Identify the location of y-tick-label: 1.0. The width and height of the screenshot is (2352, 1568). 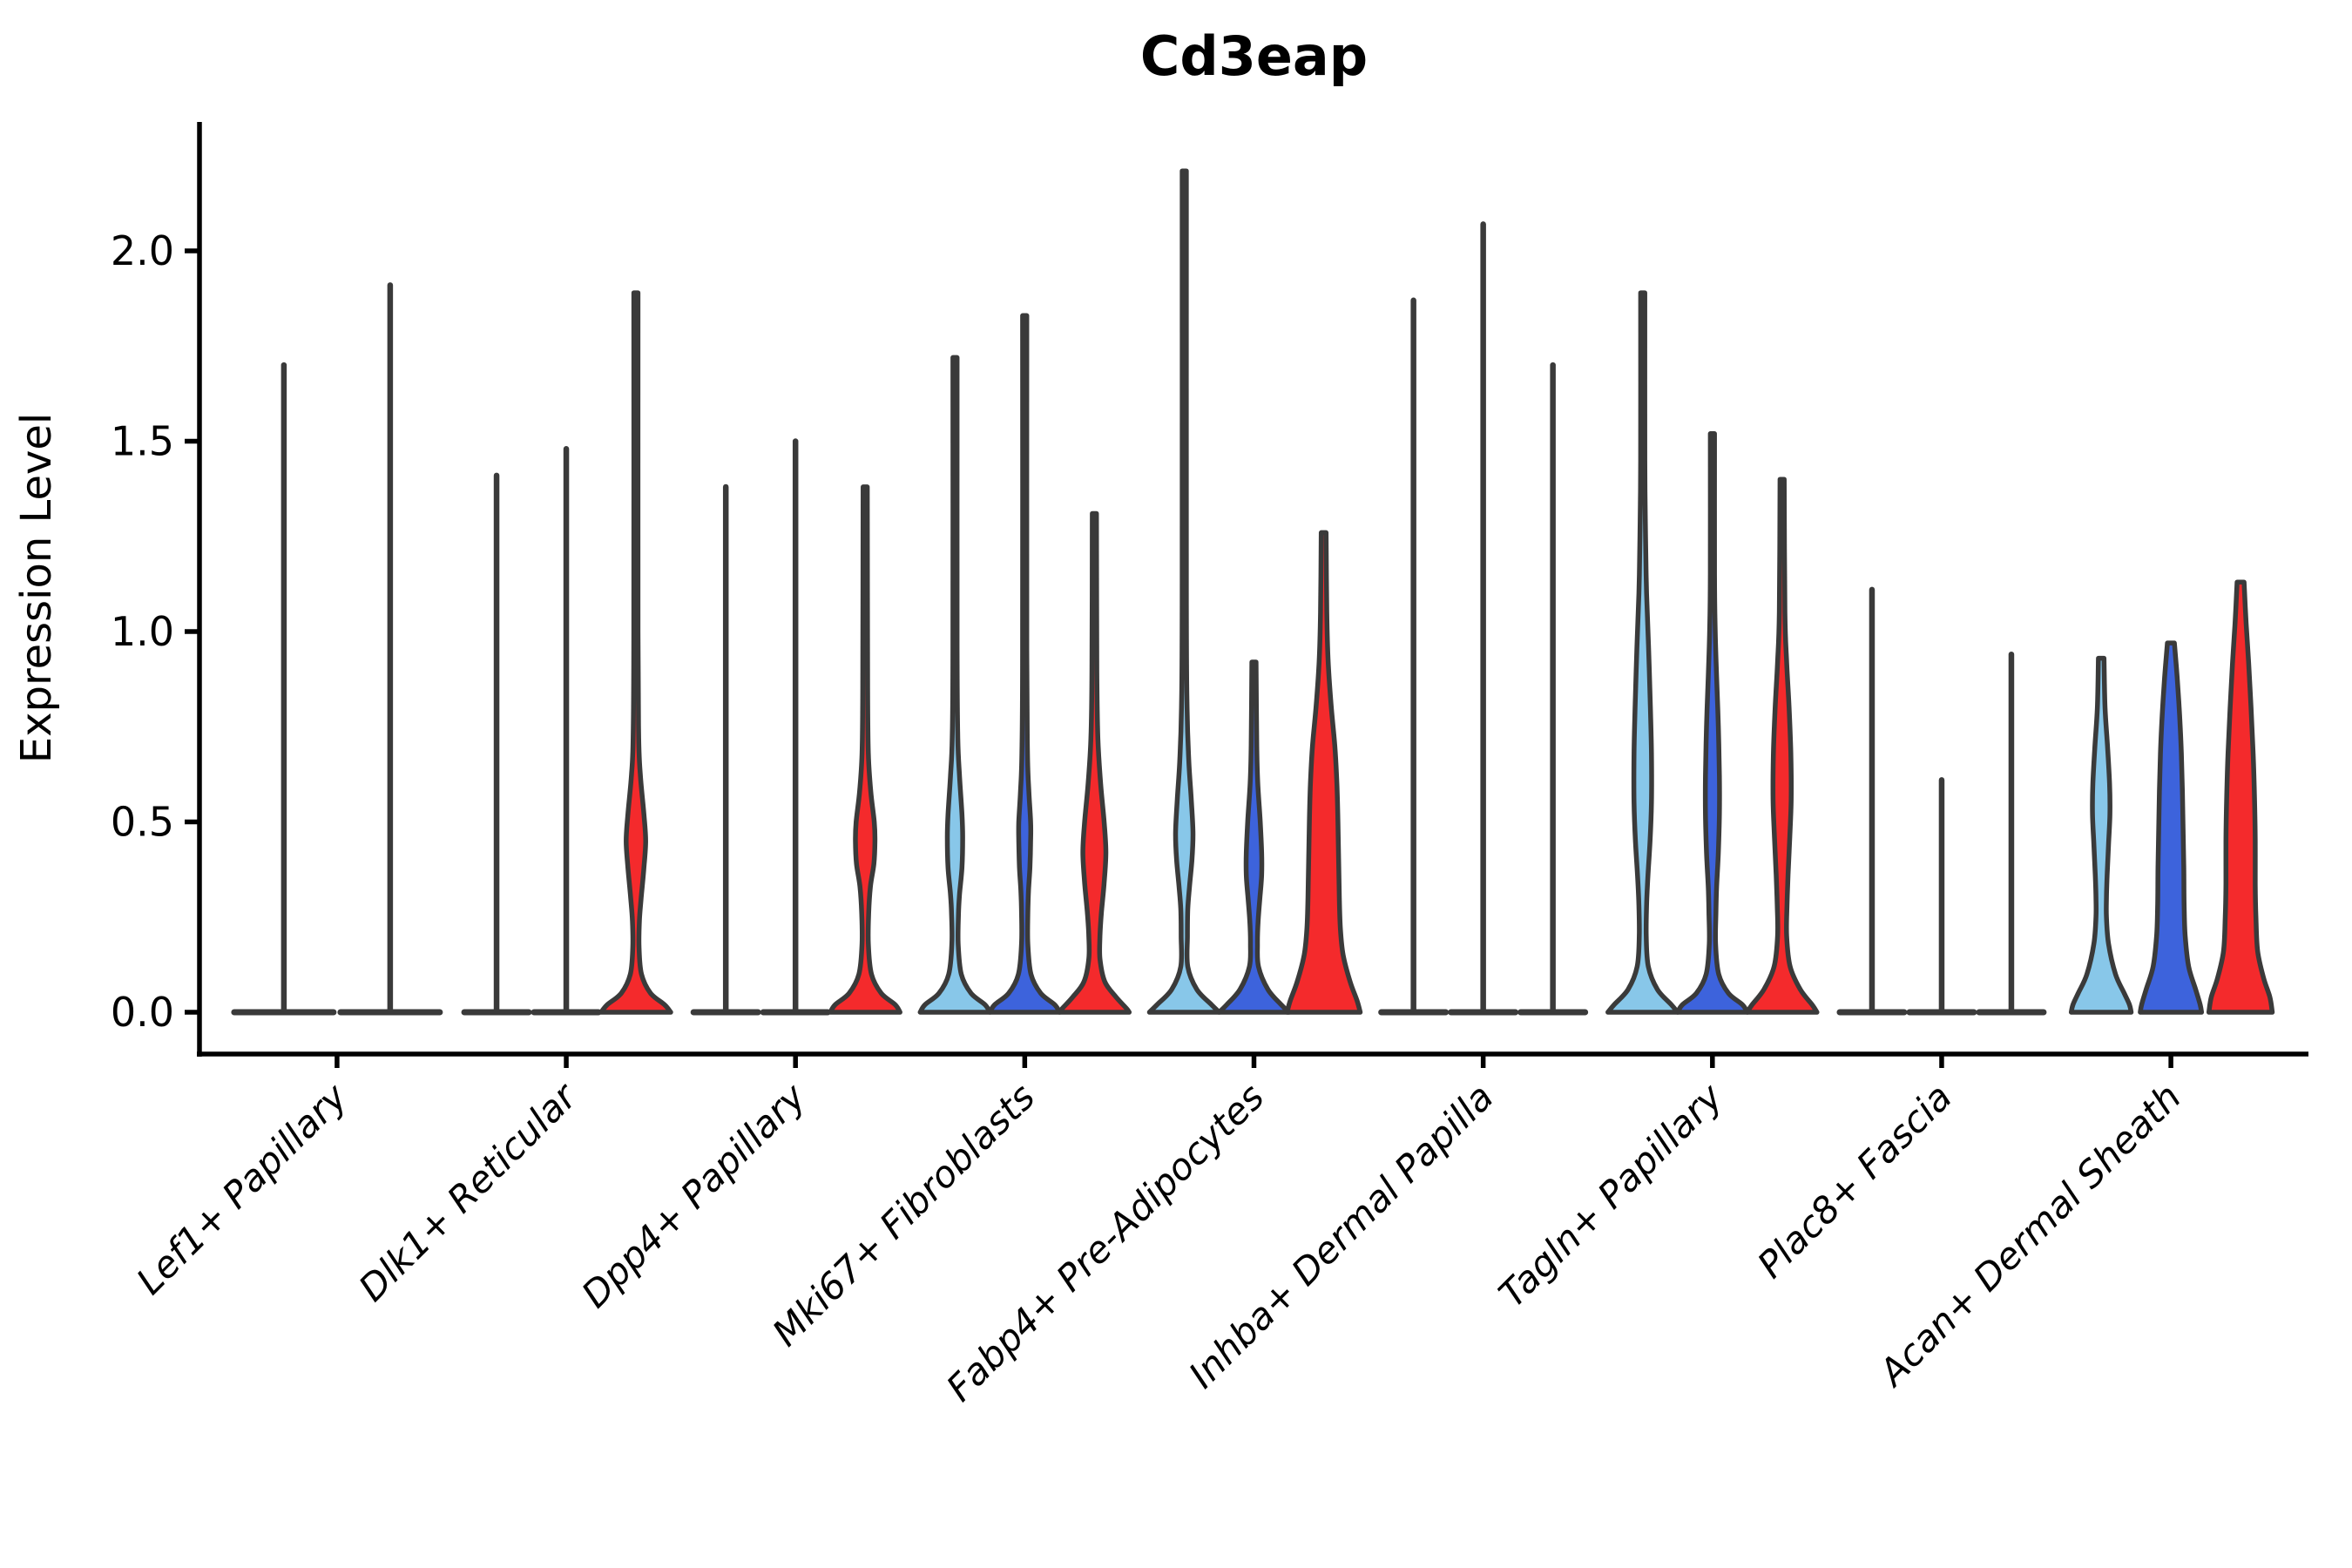
(142, 631).